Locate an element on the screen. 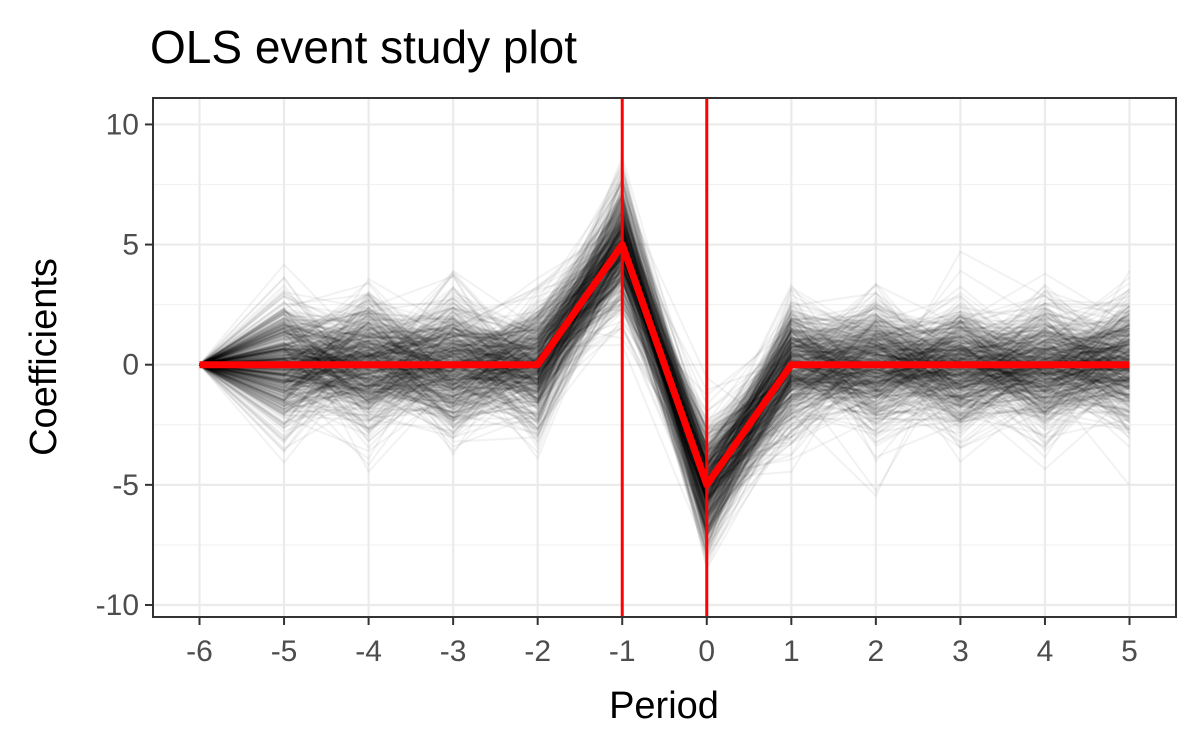  x-tick-label: 2 is located at coordinates (876, 651).